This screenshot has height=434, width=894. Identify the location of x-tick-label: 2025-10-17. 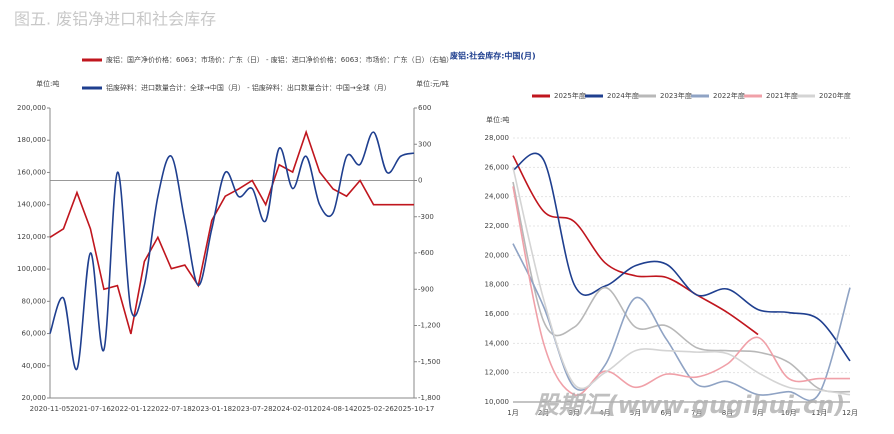
(414, 409).